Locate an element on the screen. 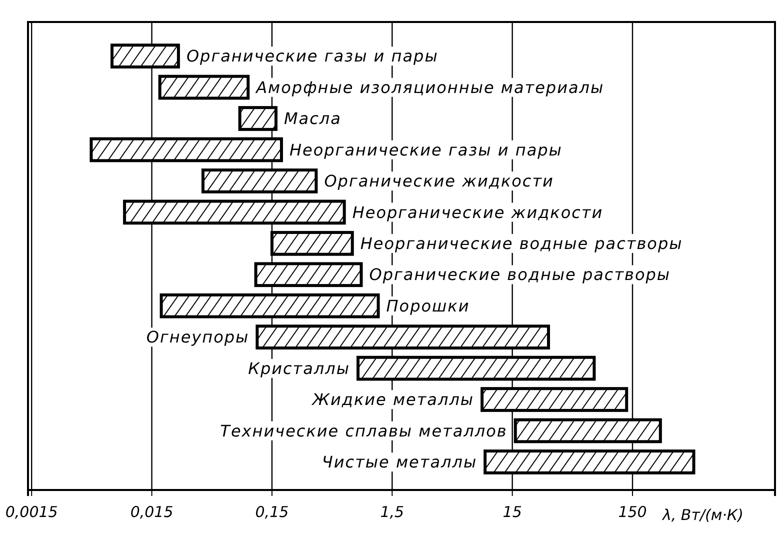 The width and height of the screenshot is (784, 537). x-tick-label: 1,5 is located at coordinates (392, 512).